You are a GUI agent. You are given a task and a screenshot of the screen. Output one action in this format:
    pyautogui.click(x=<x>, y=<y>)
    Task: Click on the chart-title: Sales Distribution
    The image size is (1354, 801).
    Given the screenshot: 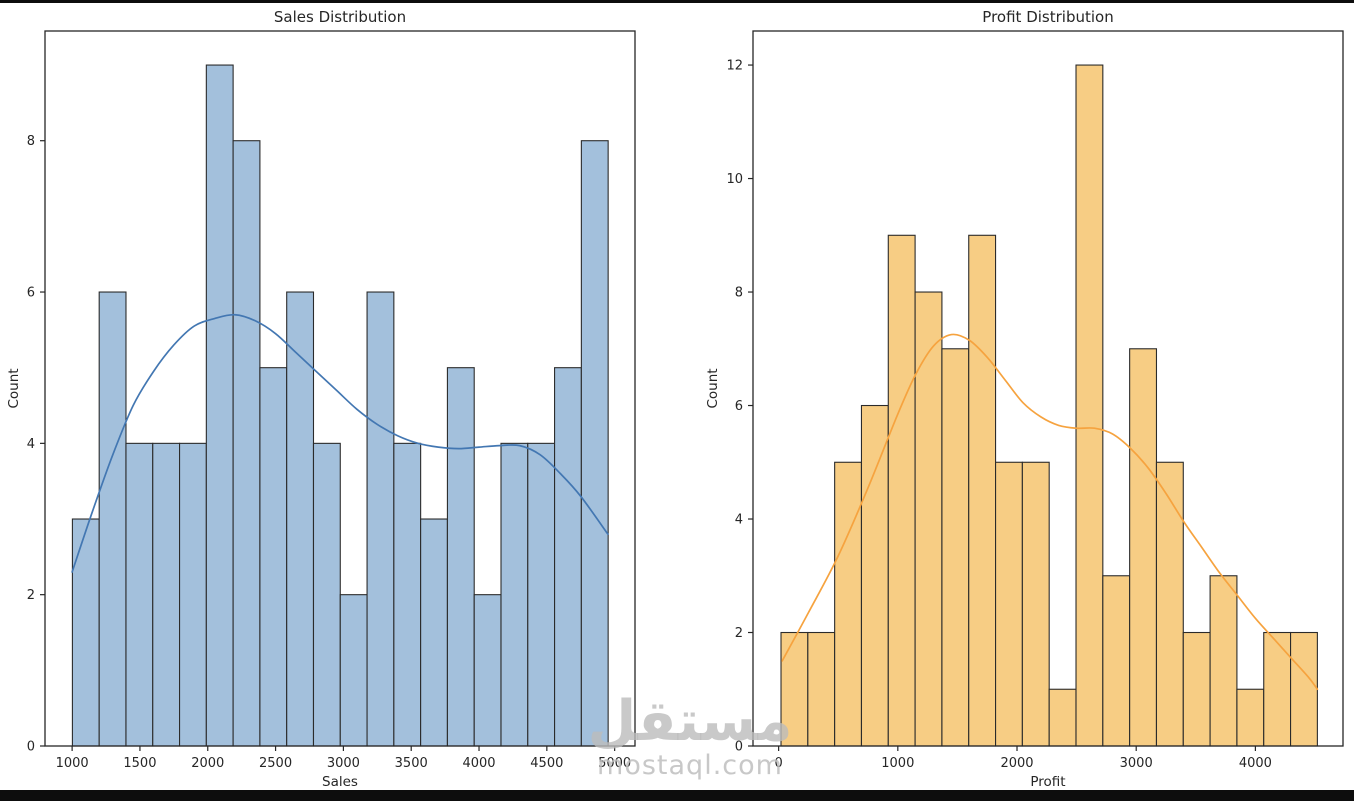 What is the action you would take?
    pyautogui.click(x=340, y=17)
    